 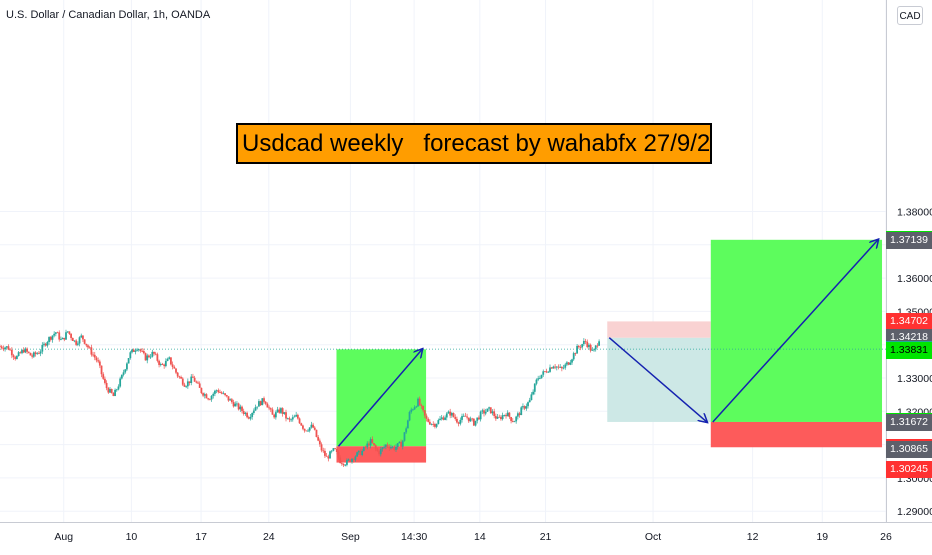 I want to click on forecast-arrow, so click(x=379, y=398).